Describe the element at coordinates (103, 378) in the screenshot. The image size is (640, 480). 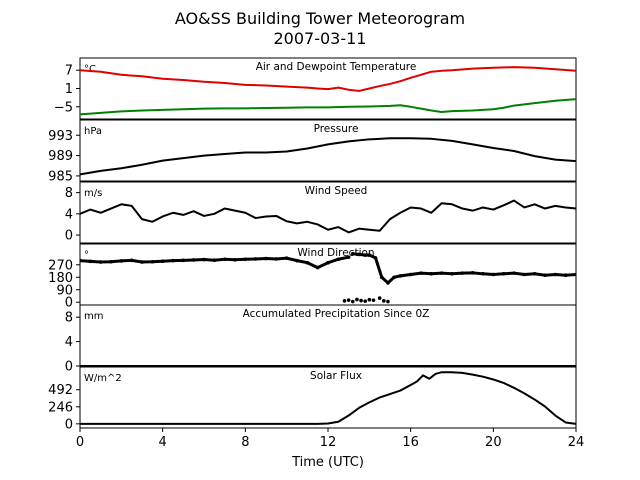
I see `panel-unit: W/m^2` at that location.